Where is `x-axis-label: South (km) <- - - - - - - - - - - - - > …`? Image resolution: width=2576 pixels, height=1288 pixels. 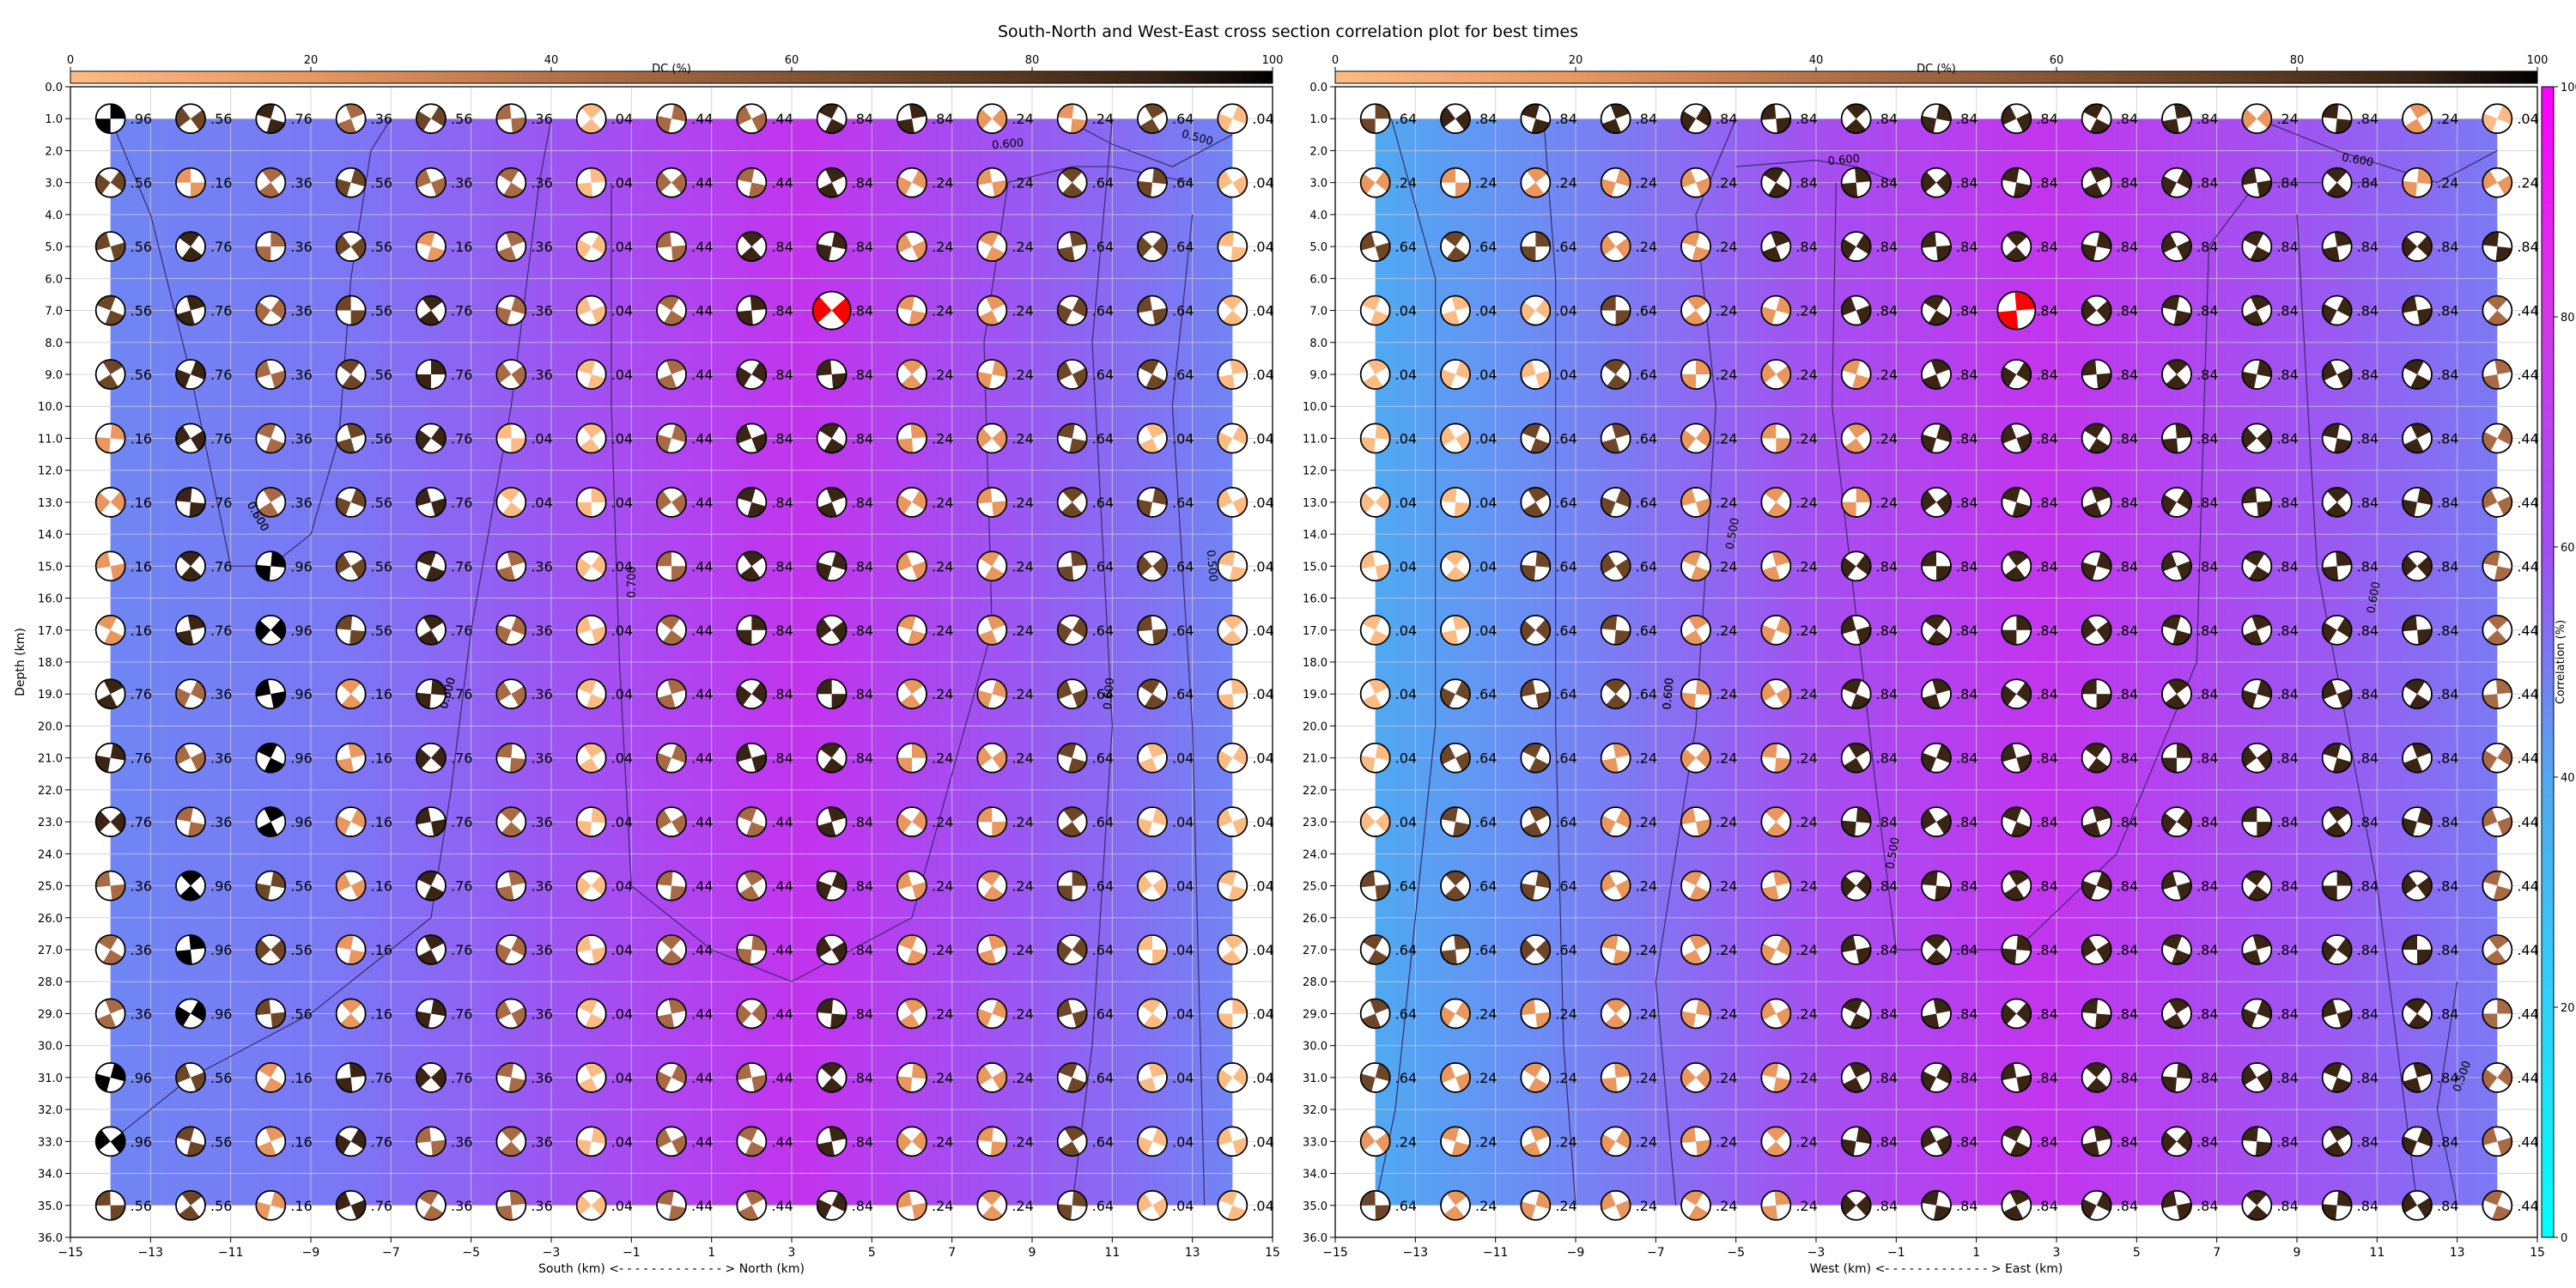
x-axis-label: South (km) <- - - - - - - - - - - - - > … is located at coordinates (671, 1269).